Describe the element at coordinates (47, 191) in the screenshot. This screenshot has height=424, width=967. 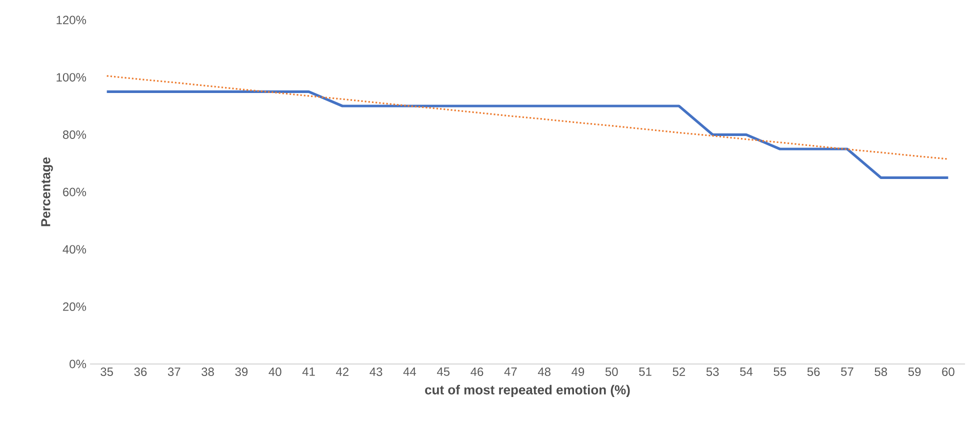
I see `y-axis-title: Percentage` at that location.